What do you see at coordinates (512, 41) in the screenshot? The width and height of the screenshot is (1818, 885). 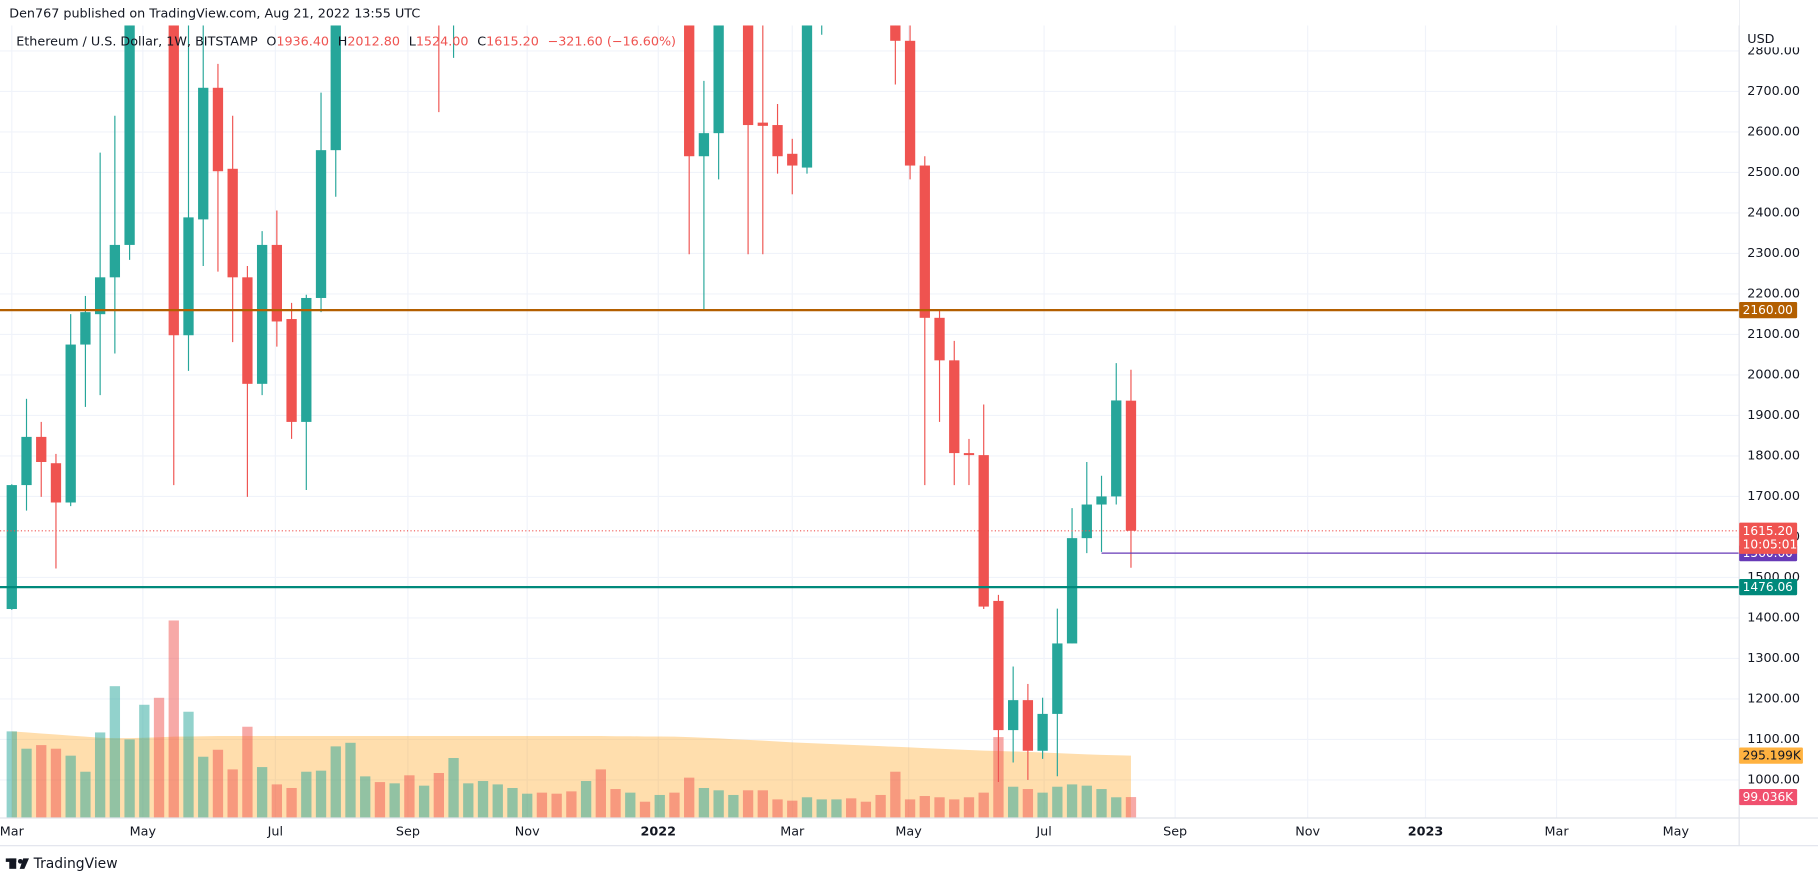 I see `legend-value: 1615.20` at bounding box center [512, 41].